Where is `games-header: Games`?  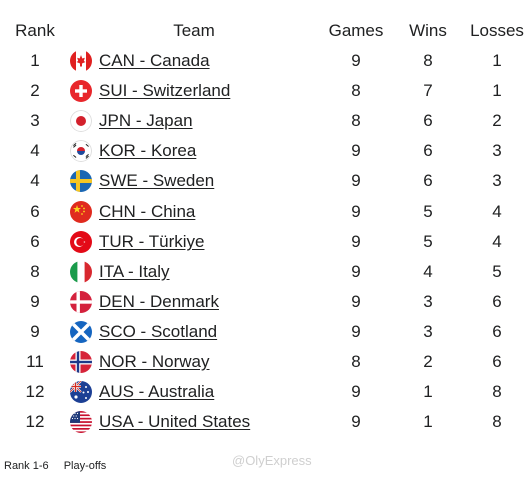
games-header: Games is located at coordinates (356, 30).